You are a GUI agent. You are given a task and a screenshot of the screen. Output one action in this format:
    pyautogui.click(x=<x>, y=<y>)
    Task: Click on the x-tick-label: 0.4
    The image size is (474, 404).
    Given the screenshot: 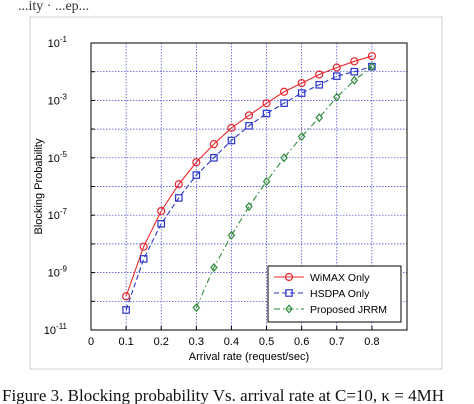 What is the action you would take?
    pyautogui.click(x=231, y=342)
    